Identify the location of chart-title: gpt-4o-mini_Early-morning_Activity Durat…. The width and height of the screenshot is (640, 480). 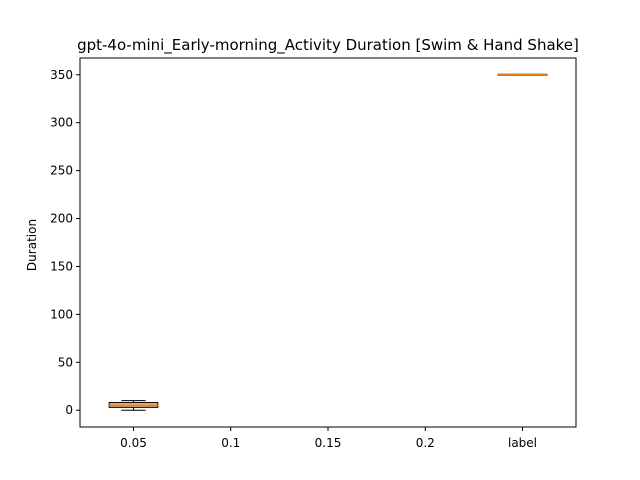
(328, 45).